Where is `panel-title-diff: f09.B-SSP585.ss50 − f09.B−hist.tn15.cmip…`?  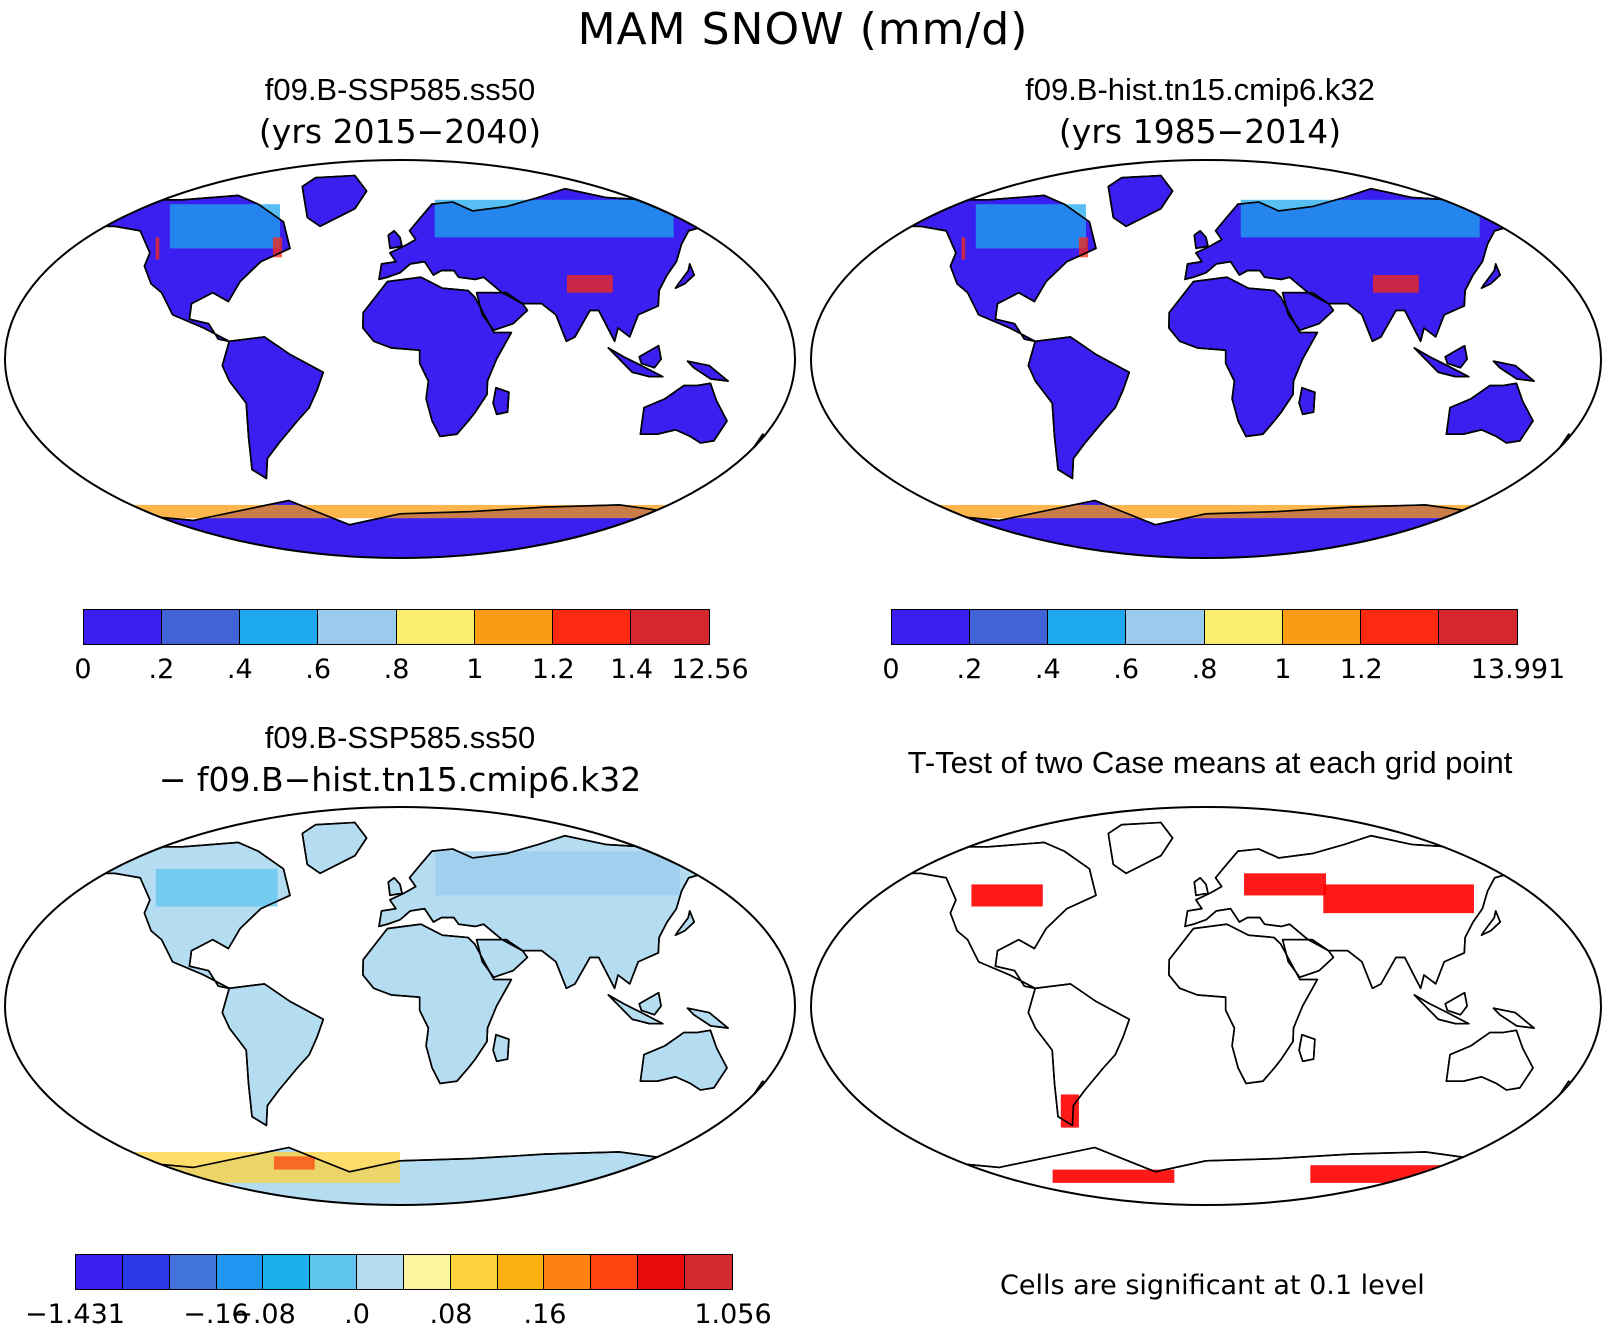 panel-title-diff: f09.B-SSP585.ss50 − f09.B−hist.tn15.cmip… is located at coordinates (400, 759).